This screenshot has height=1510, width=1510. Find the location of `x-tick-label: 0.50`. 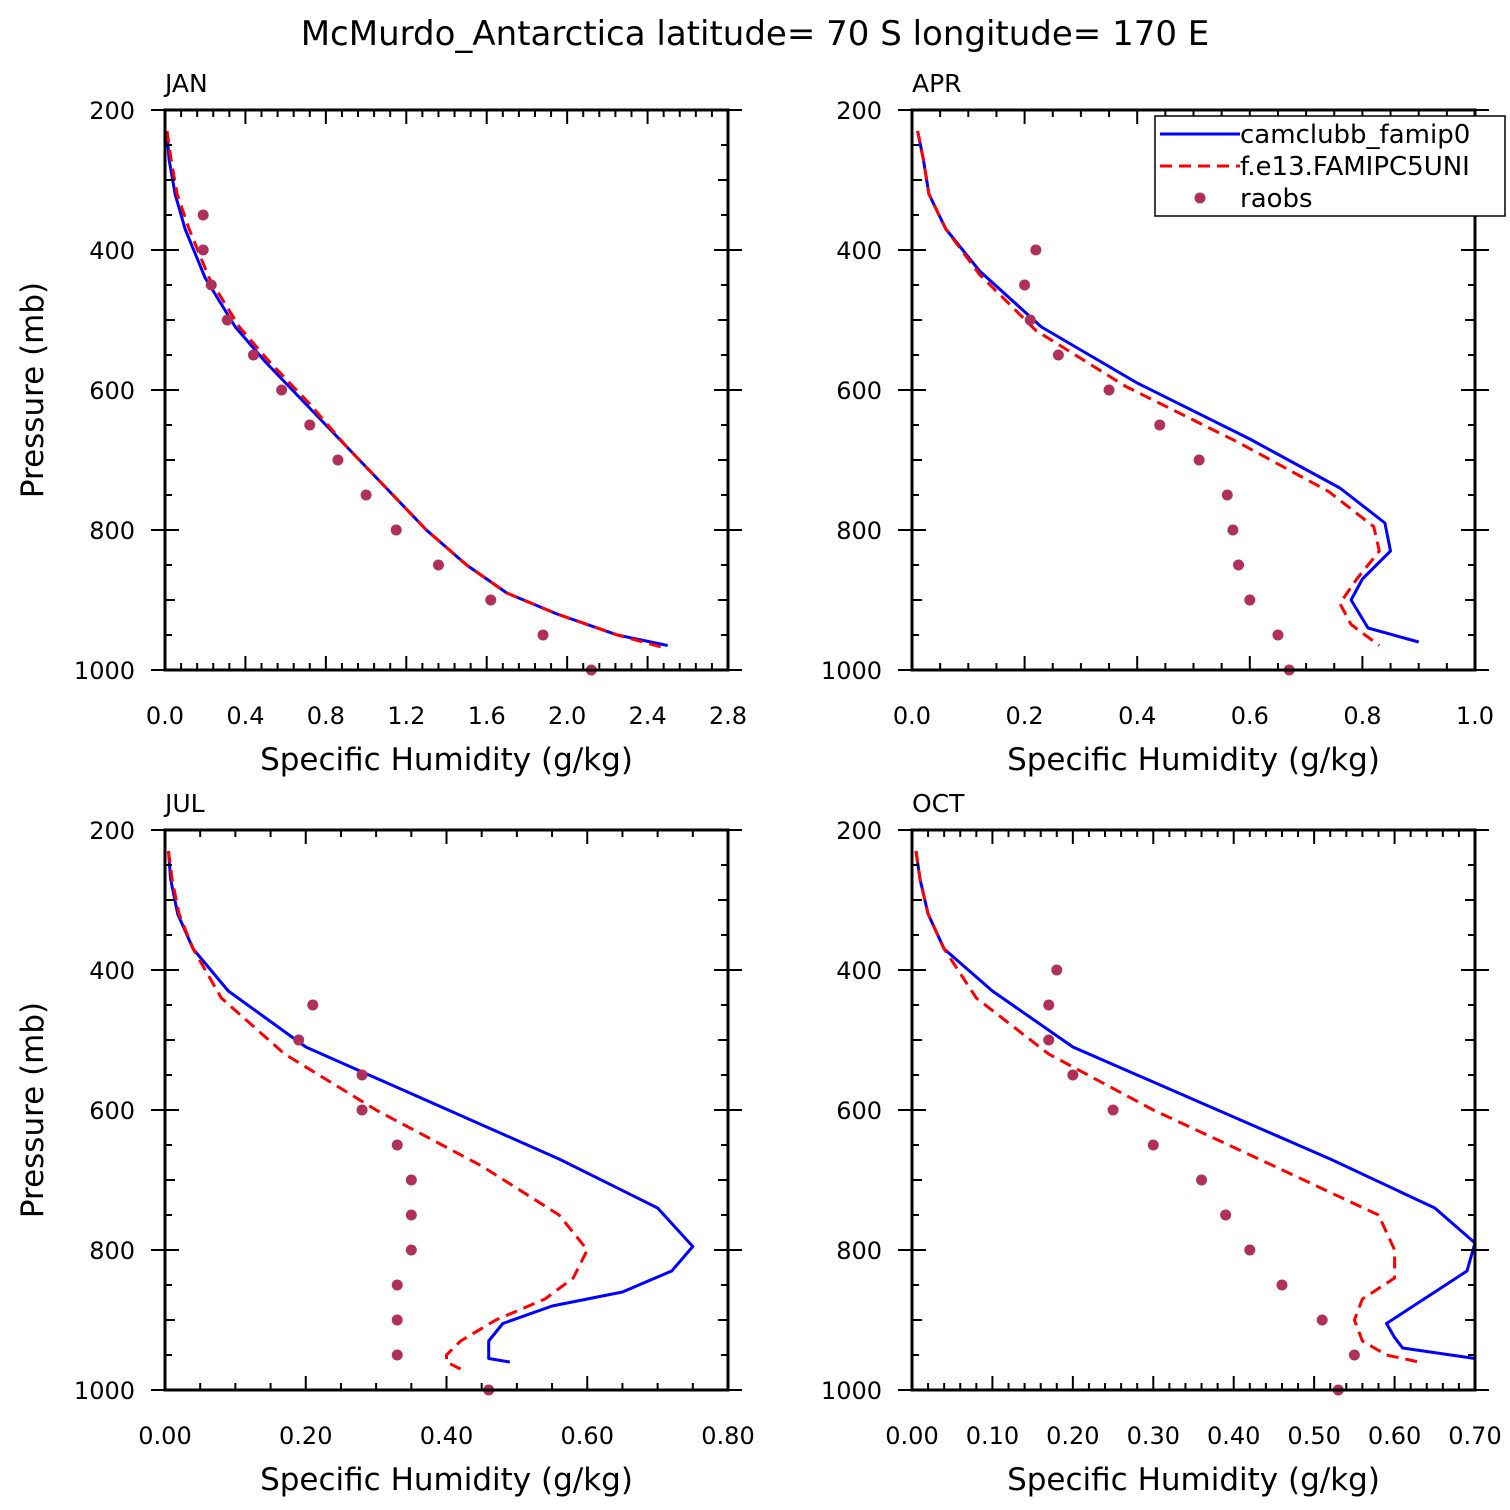

x-tick-label: 0.50 is located at coordinates (1313, 1436).